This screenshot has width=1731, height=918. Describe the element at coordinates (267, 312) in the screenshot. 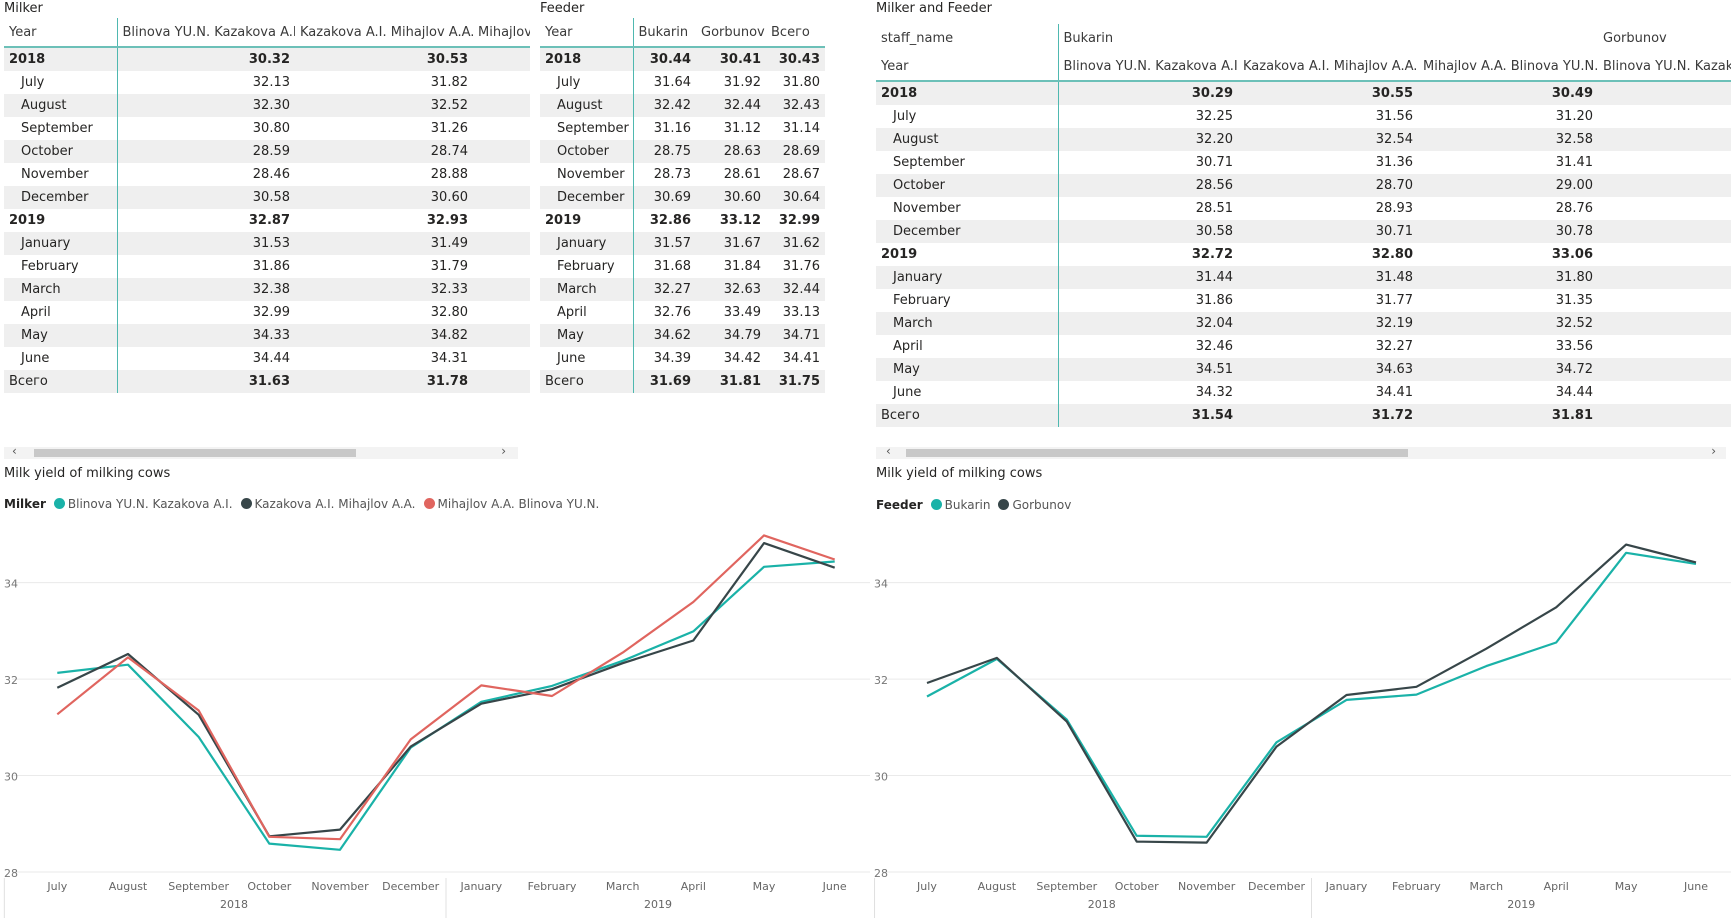

I see `table-row: April 32.99 32.80` at that location.